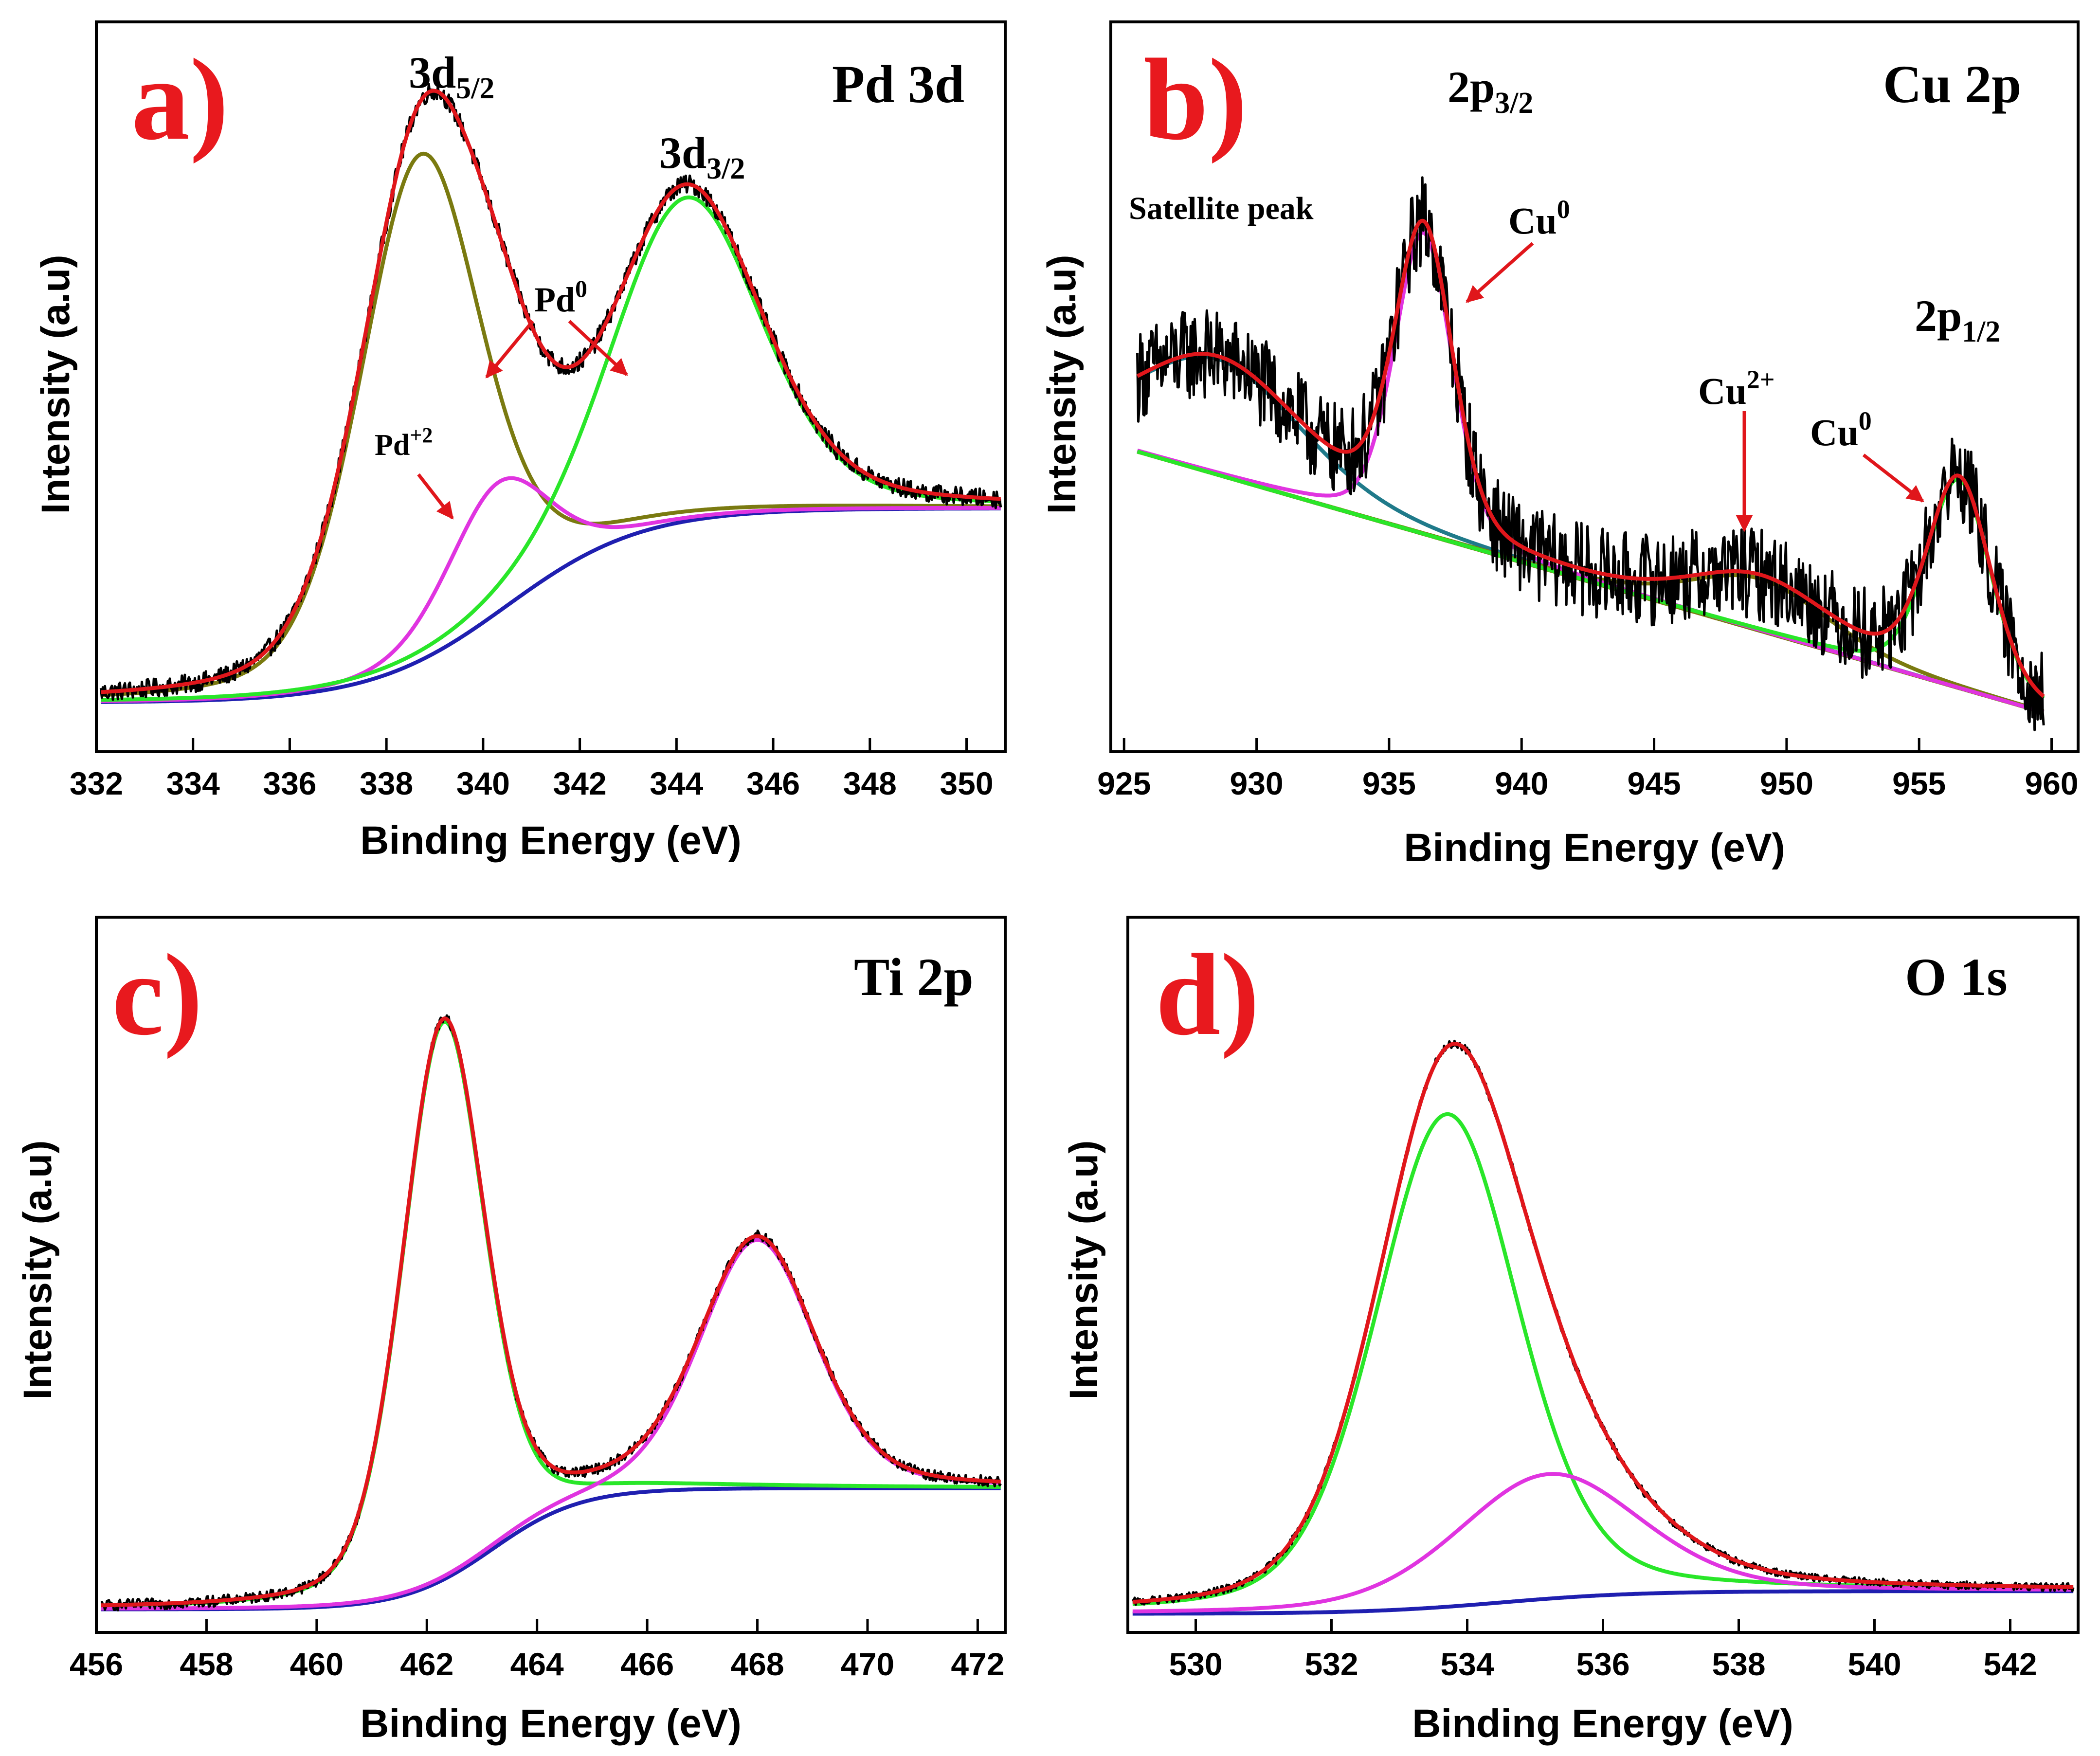  I want to click on panel-b-annot-satellite: Satellite peak, so click(1221, 208).